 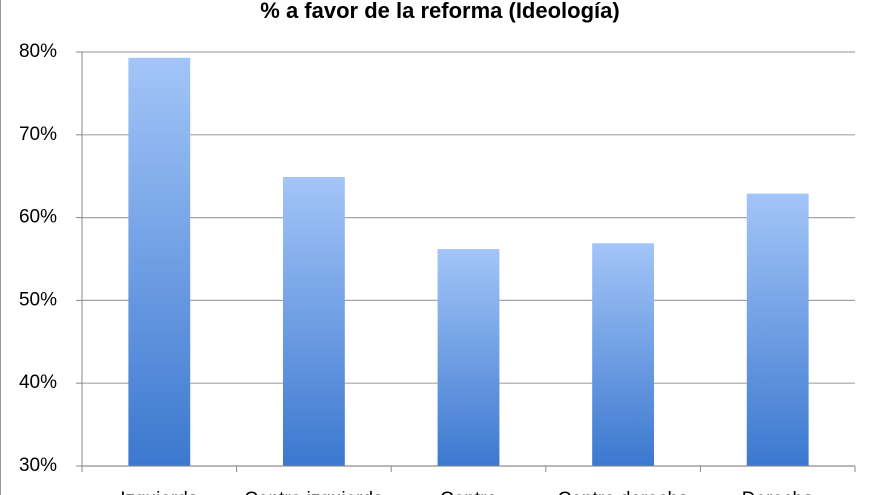 I want to click on y-tick-label: 50%, so click(x=38, y=299).